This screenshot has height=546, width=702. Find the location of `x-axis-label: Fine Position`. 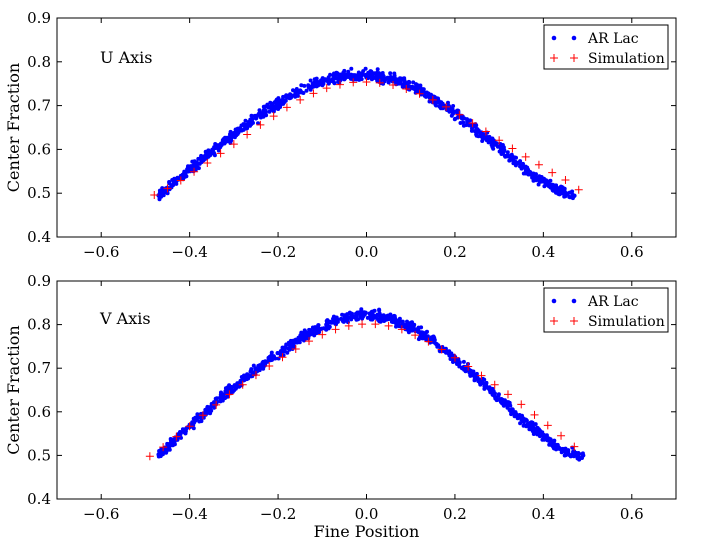

x-axis-label: Fine Position is located at coordinates (367, 531).